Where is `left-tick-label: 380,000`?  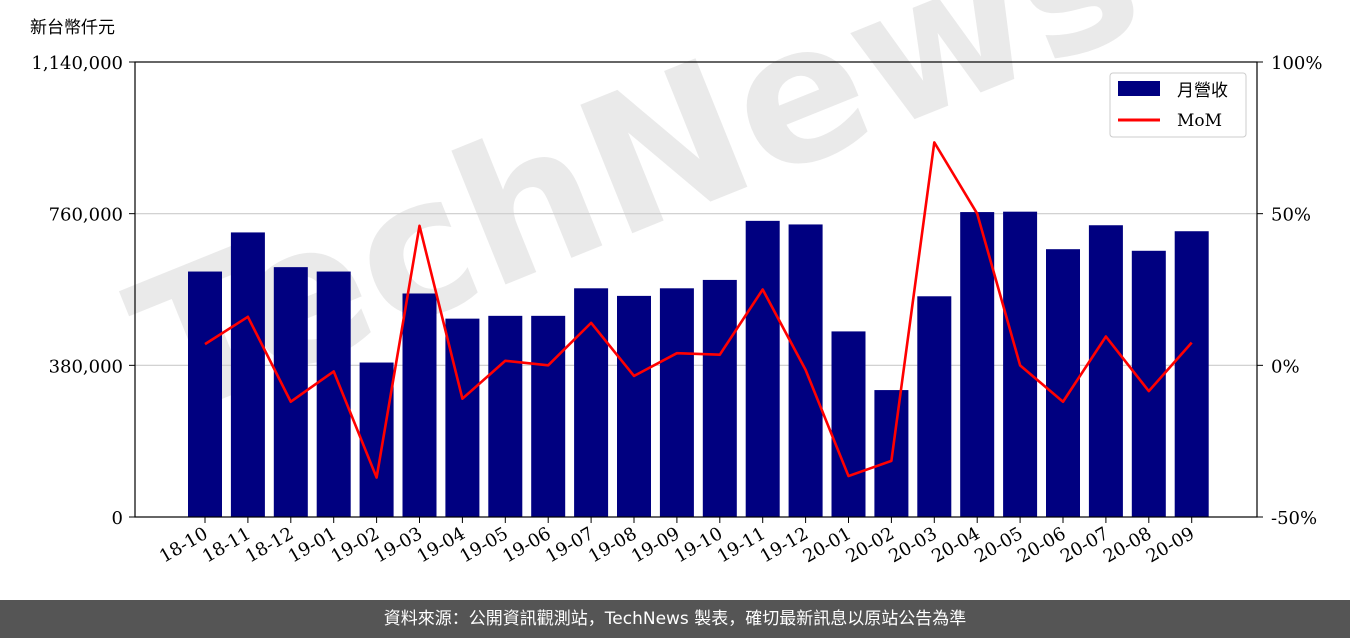 left-tick-label: 380,000 is located at coordinates (86, 366).